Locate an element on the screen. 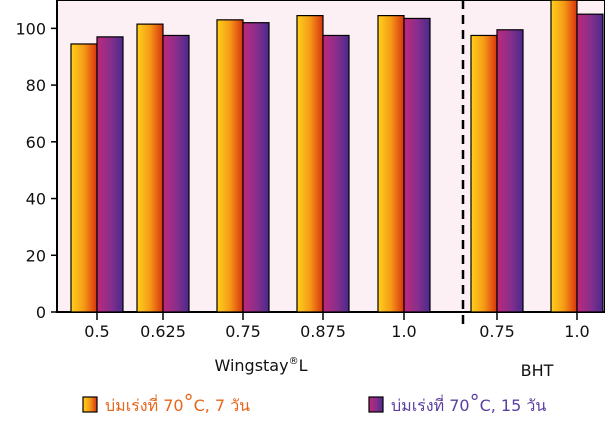 Image resolution: width=605 pixels, height=423 pixels. y-tick-label: 40 is located at coordinates (36, 199).